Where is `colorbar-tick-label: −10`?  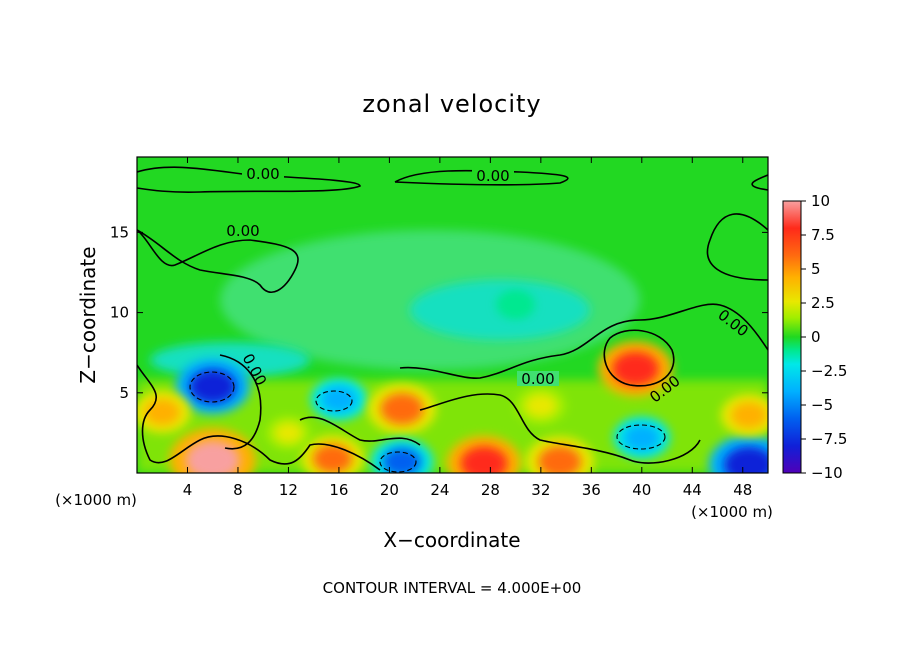 colorbar-tick-label: −10 is located at coordinates (827, 473).